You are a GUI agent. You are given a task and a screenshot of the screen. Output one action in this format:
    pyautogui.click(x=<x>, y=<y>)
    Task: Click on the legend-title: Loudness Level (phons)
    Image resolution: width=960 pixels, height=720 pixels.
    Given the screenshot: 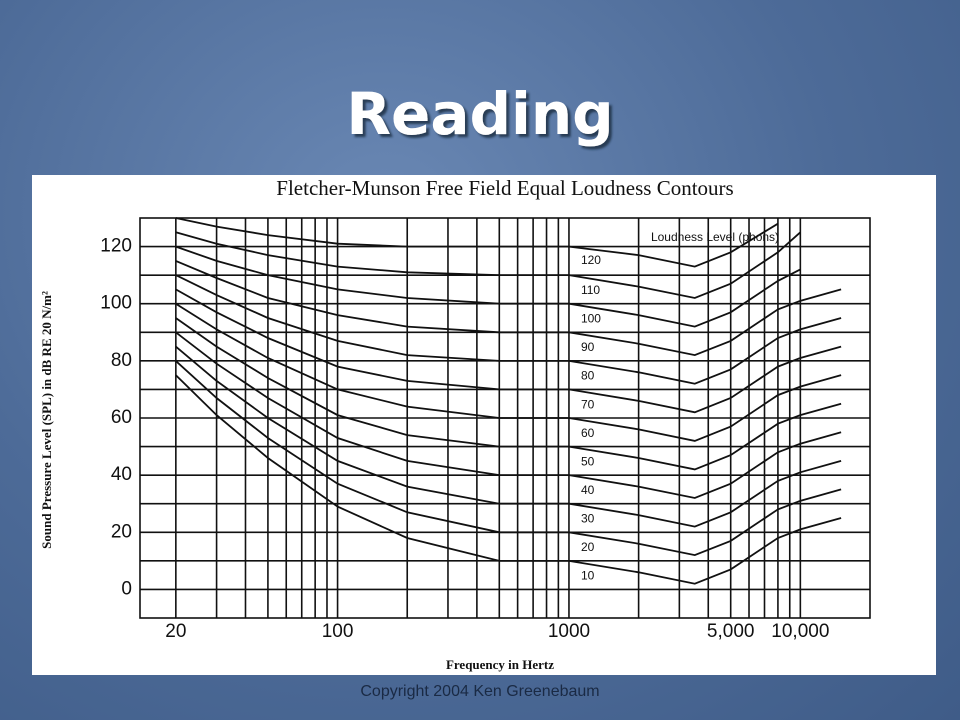 What is the action you would take?
    pyautogui.click(x=715, y=237)
    